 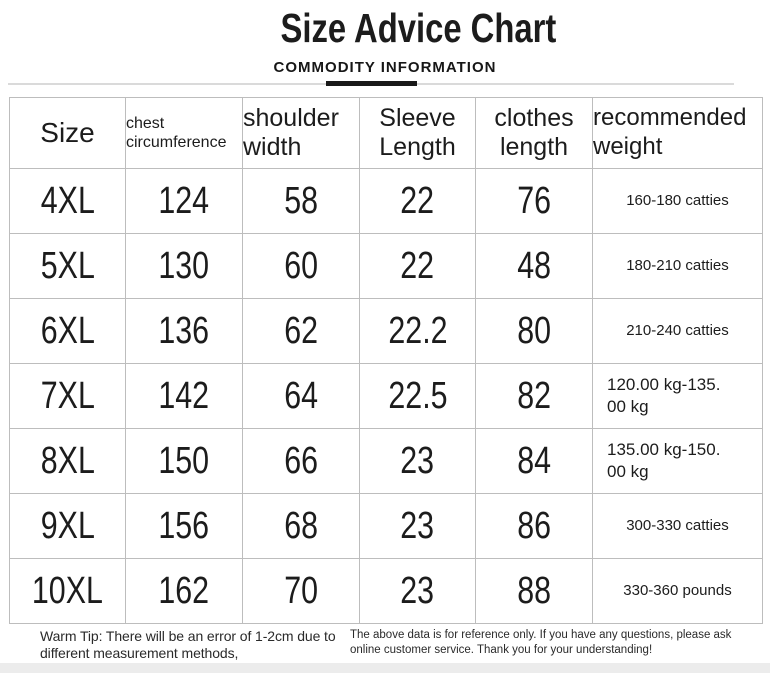 What do you see at coordinates (301, 133) in the screenshot?
I see `column-header-shoulder: shoulder width` at bounding box center [301, 133].